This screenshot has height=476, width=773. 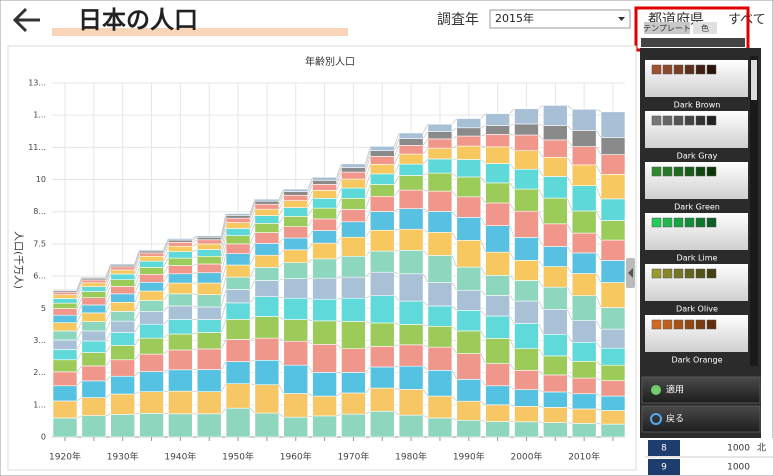 What do you see at coordinates (138, 20) in the screenshot?
I see `page-title: 日本の人口` at bounding box center [138, 20].